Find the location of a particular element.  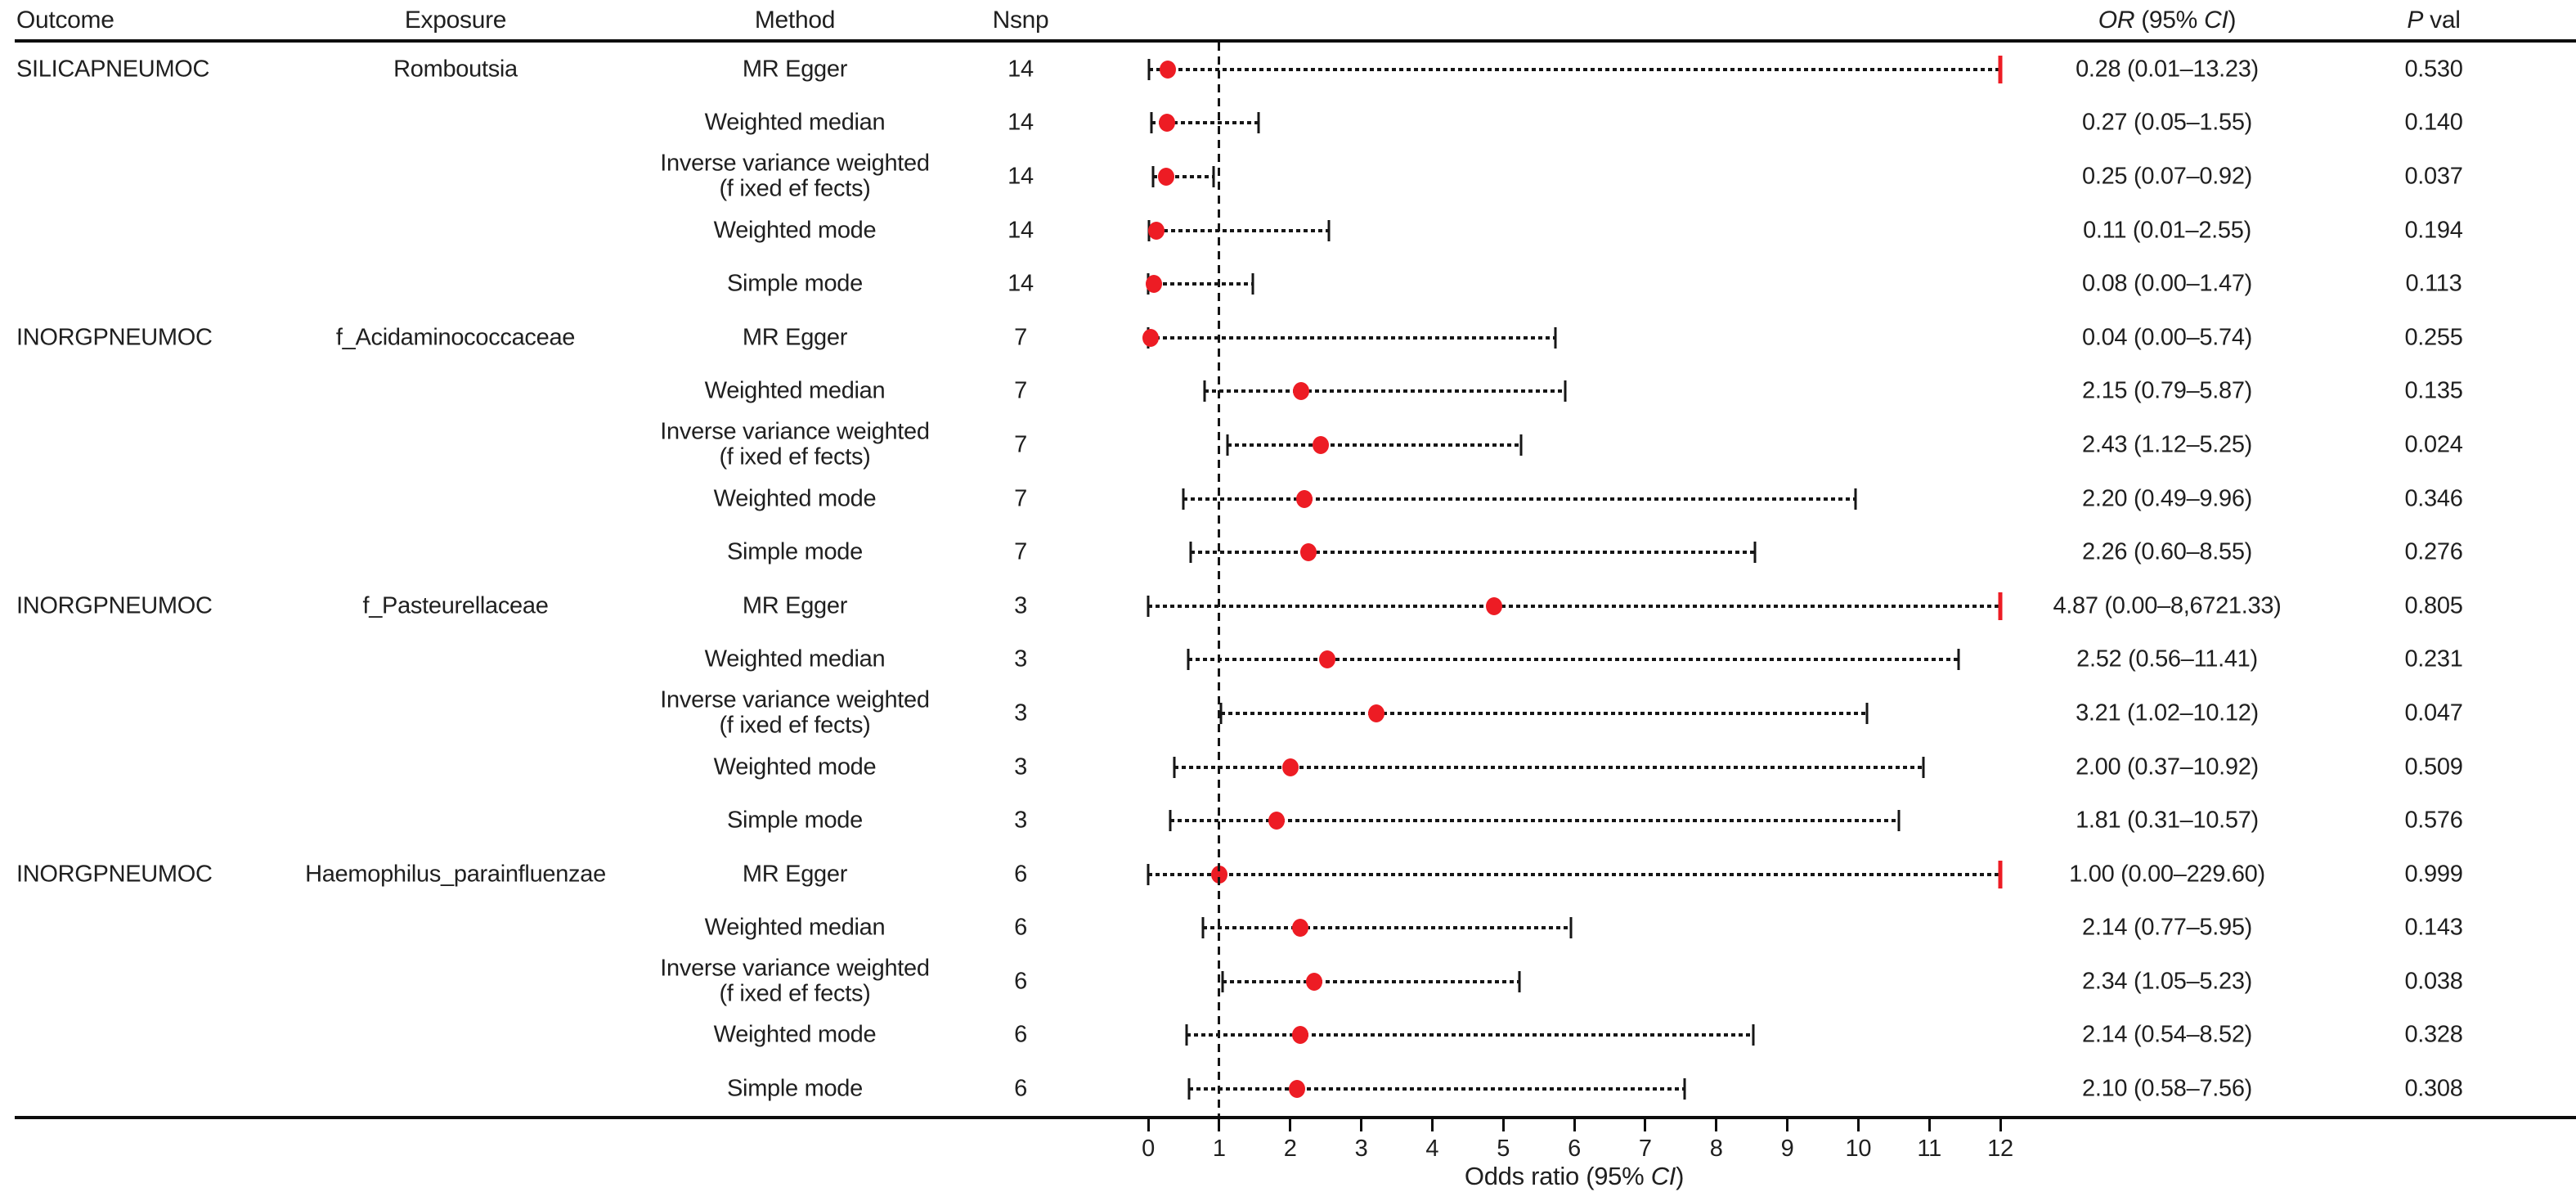

table-row: Weighted mode 7 2.20 (0.49–9.96) 0.346 is located at coordinates (1288, 499).